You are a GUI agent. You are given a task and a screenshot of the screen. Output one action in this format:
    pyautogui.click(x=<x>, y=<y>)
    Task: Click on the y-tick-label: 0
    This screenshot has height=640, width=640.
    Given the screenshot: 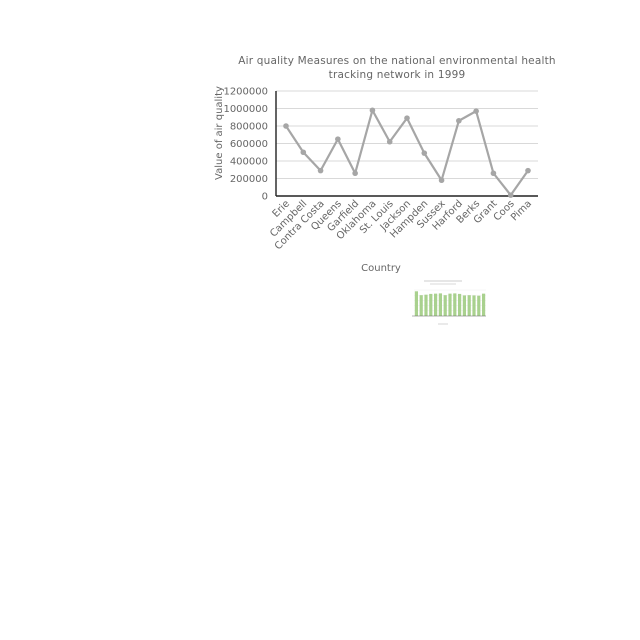 What is the action you would take?
    pyautogui.click(x=265, y=197)
    